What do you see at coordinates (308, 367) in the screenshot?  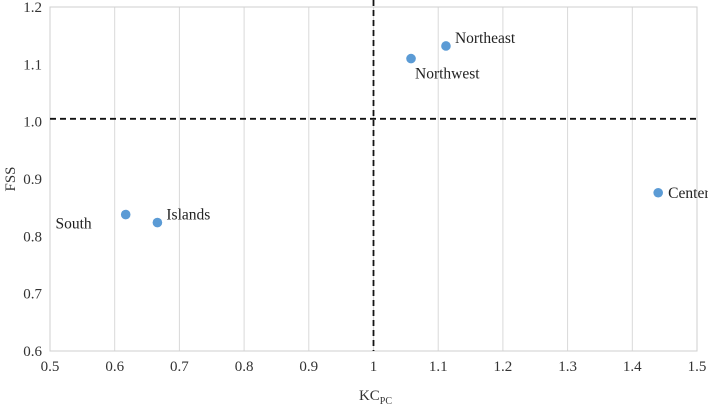 I see `x-tick-label: 0.9` at bounding box center [308, 367].